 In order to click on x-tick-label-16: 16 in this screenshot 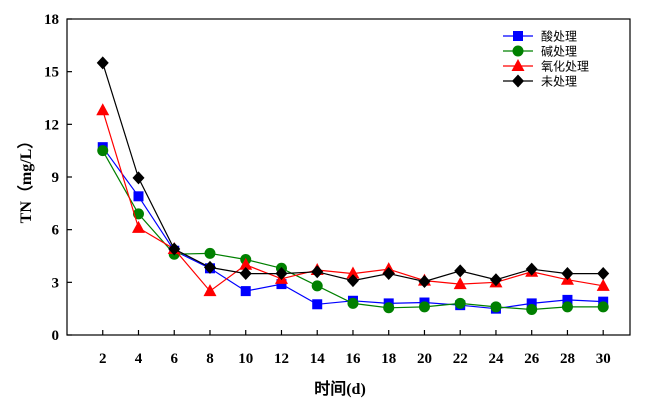, I will do `click(353, 359)`.